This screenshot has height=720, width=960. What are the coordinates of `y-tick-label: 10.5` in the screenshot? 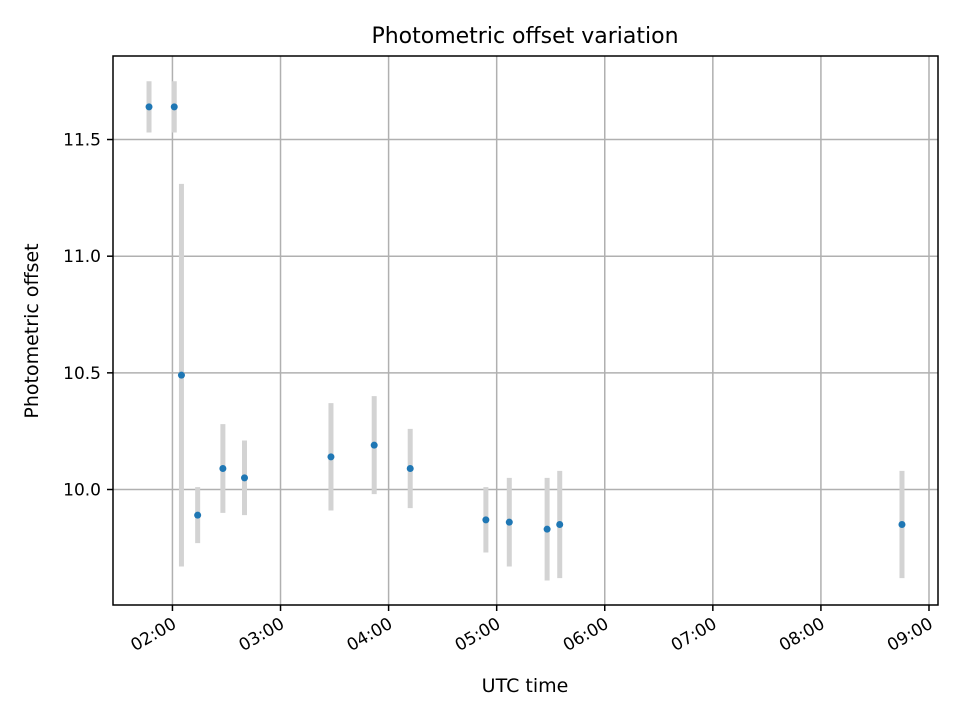 It's located at (82, 374).